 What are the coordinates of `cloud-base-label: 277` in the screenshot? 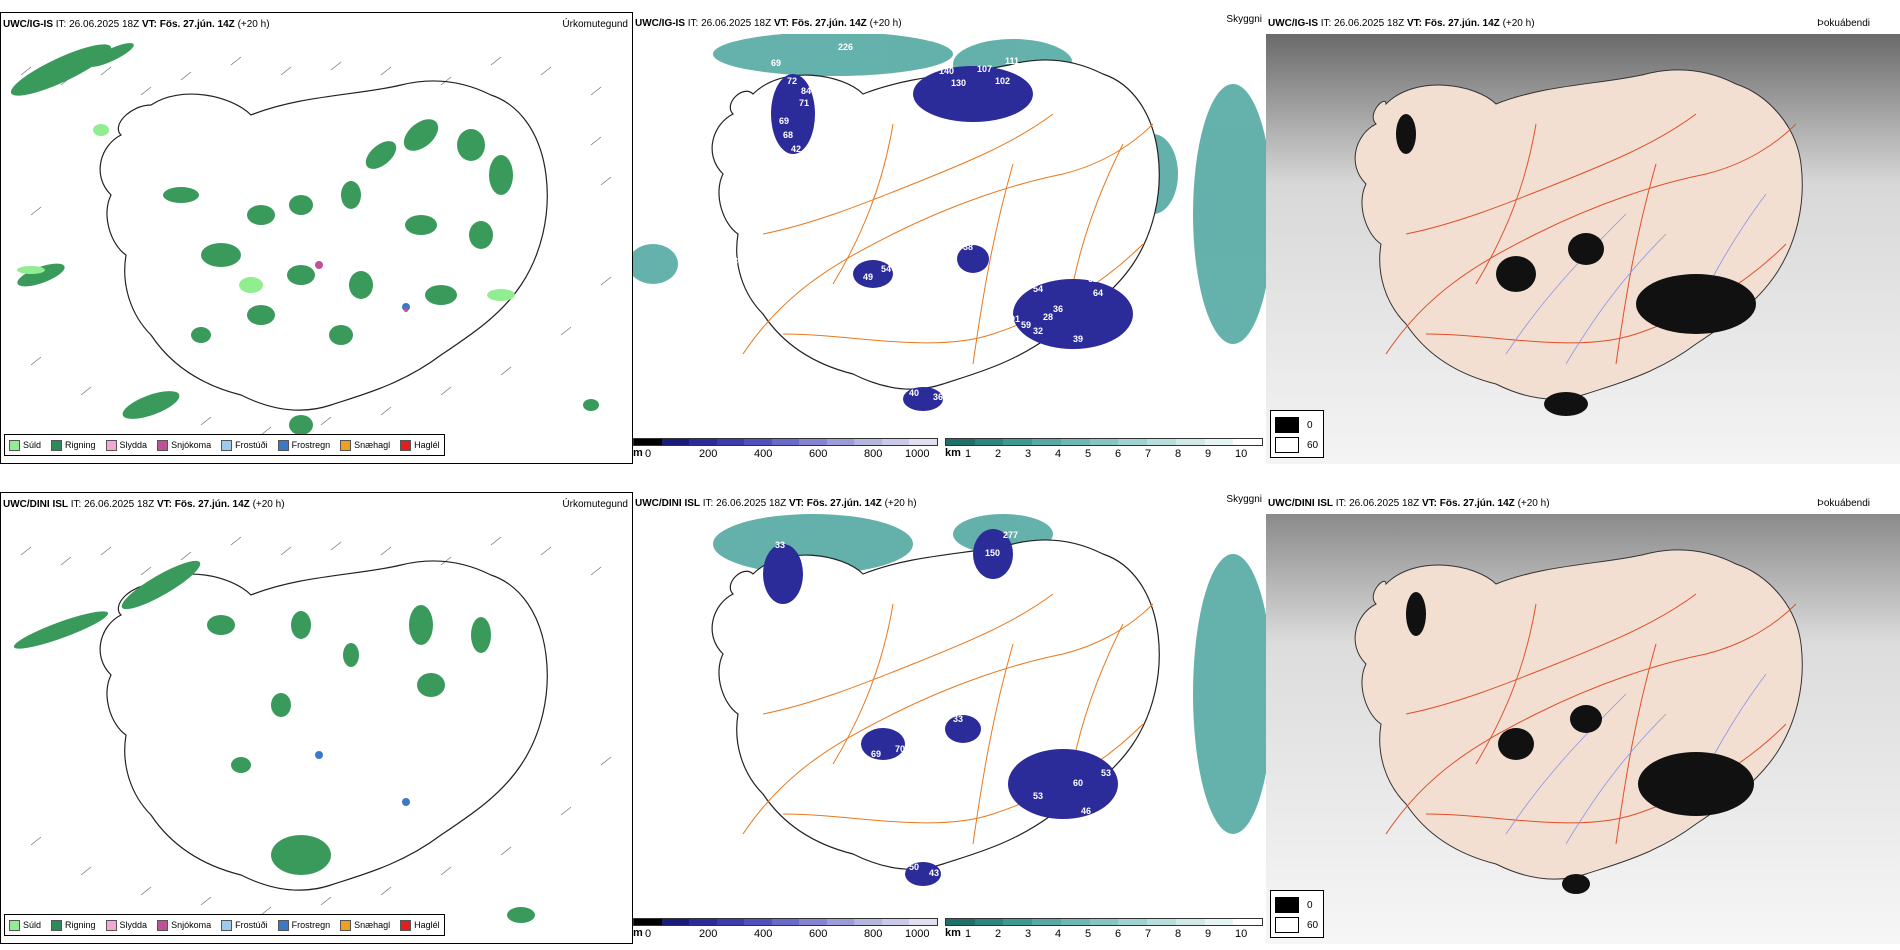 It's located at (1010, 535).